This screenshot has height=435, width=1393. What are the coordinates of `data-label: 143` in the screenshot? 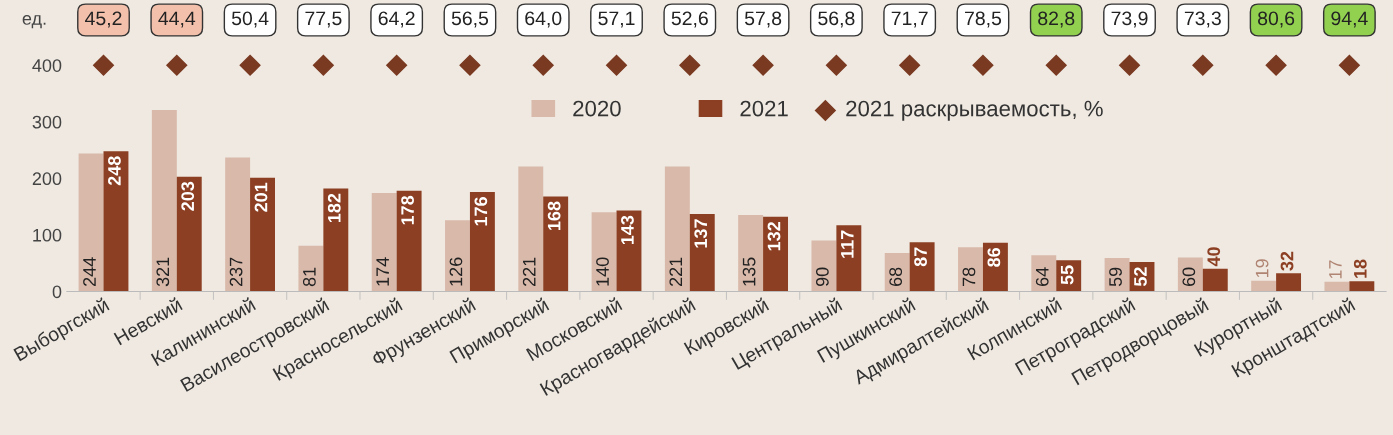 It's located at (627, 230).